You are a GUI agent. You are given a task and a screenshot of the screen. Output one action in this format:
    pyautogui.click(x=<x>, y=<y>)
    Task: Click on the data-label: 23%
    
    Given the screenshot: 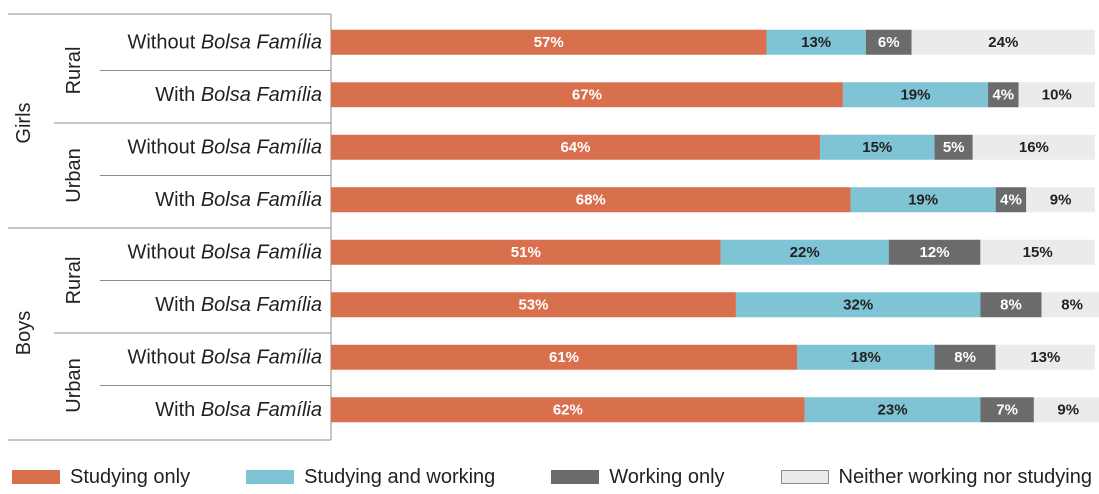 What is the action you would take?
    pyautogui.click(x=893, y=409)
    